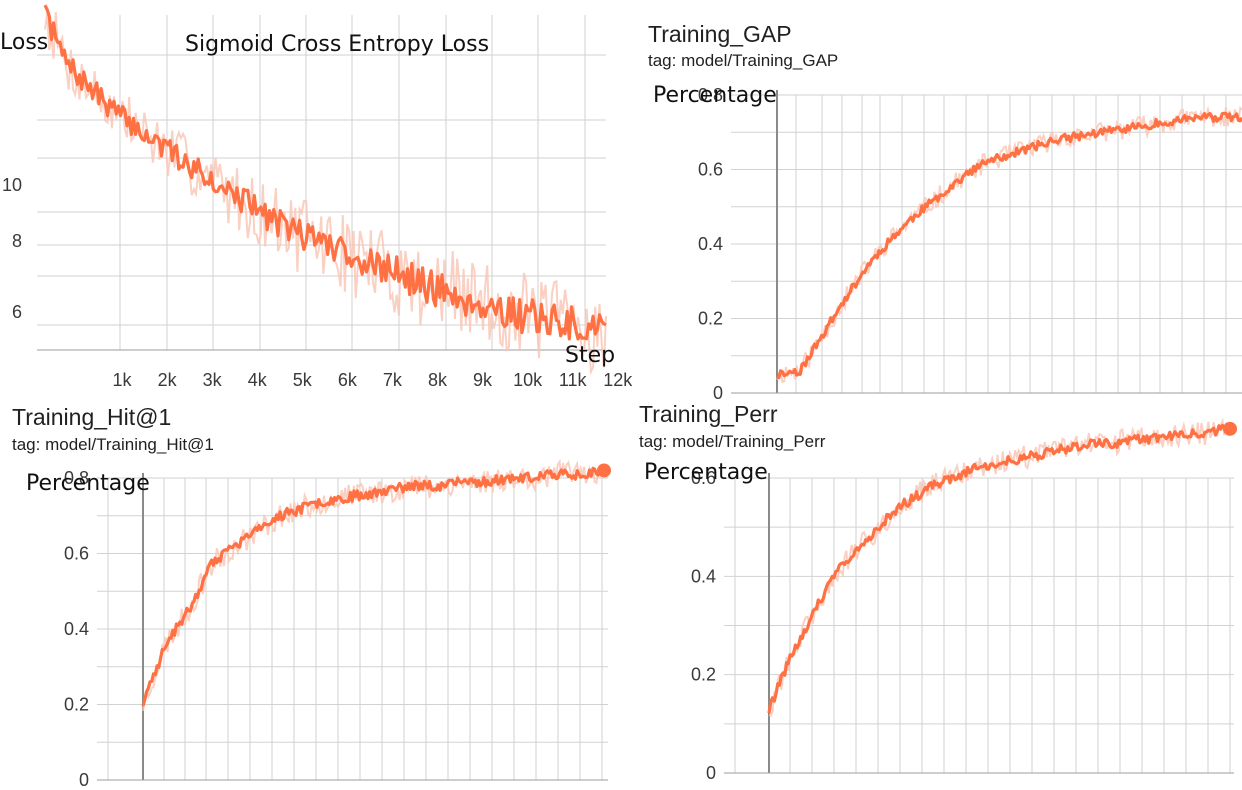 The height and width of the screenshot is (790, 1242). What do you see at coordinates (168, 380) in the screenshot?
I see `loss-x-tick-label: 2k` at bounding box center [168, 380].